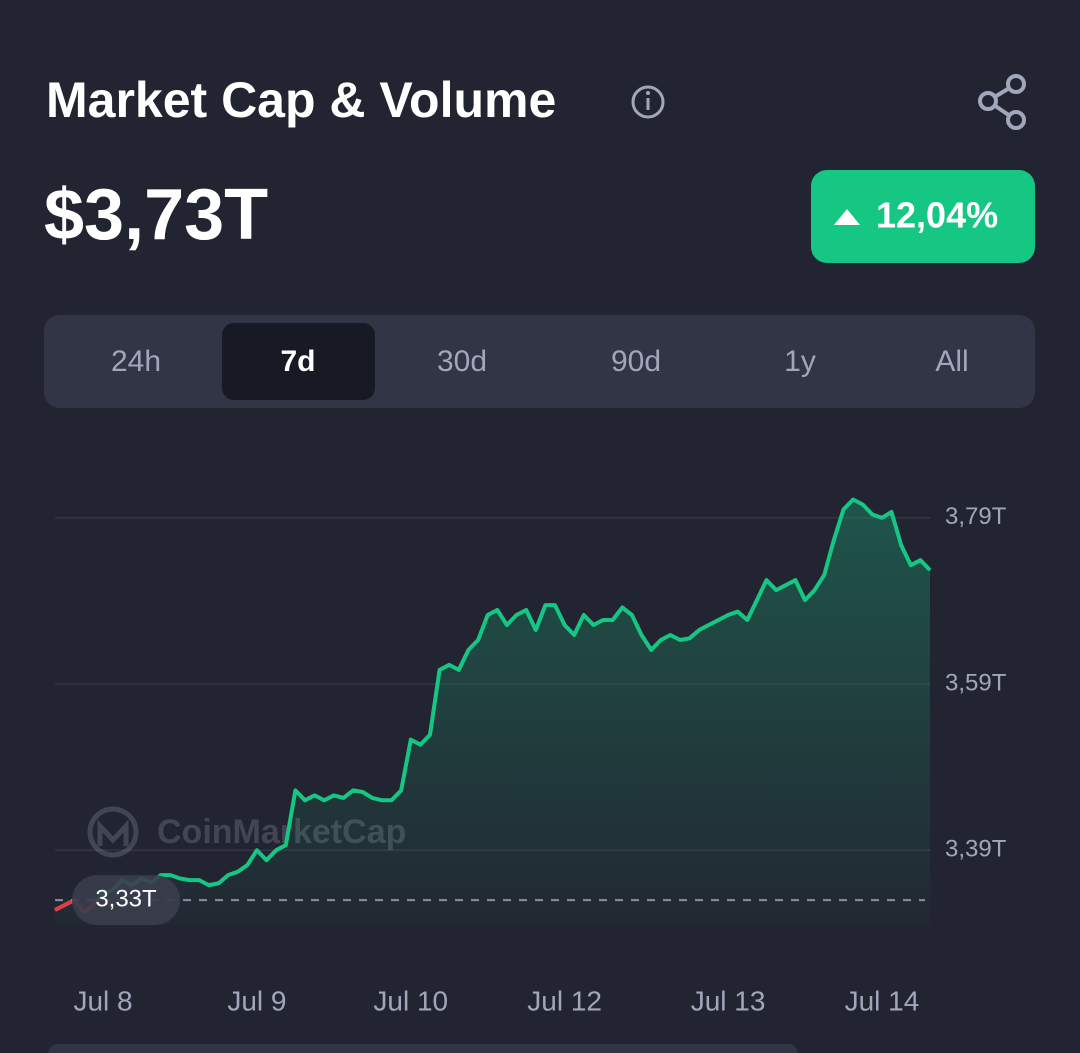  What do you see at coordinates (156, 215) in the screenshot?
I see `market-cap-value: $3,73T` at bounding box center [156, 215].